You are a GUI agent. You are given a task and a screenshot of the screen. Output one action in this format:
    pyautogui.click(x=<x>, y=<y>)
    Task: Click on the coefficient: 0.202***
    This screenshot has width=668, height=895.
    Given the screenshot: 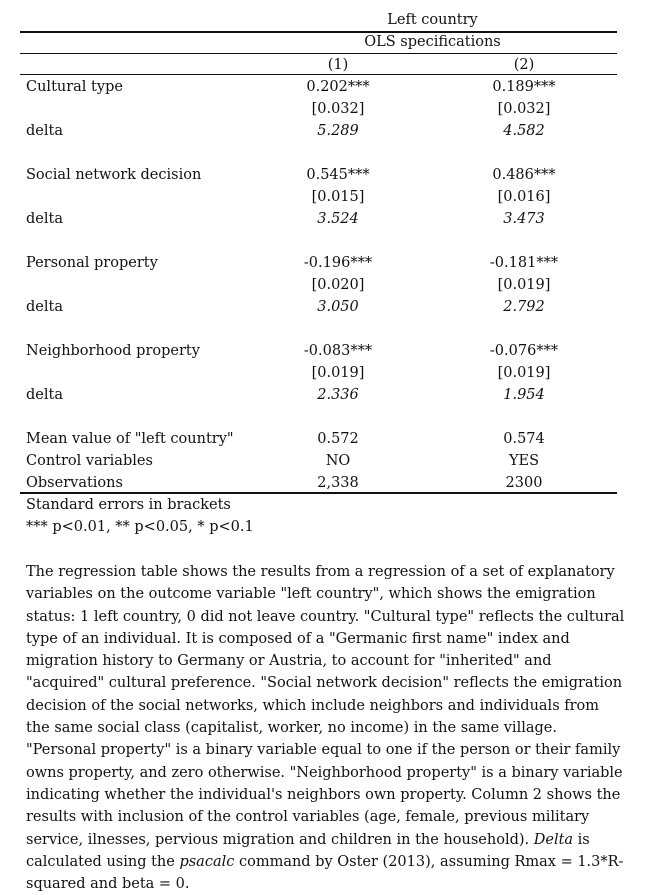 What is the action you would take?
    pyautogui.click(x=338, y=87)
    